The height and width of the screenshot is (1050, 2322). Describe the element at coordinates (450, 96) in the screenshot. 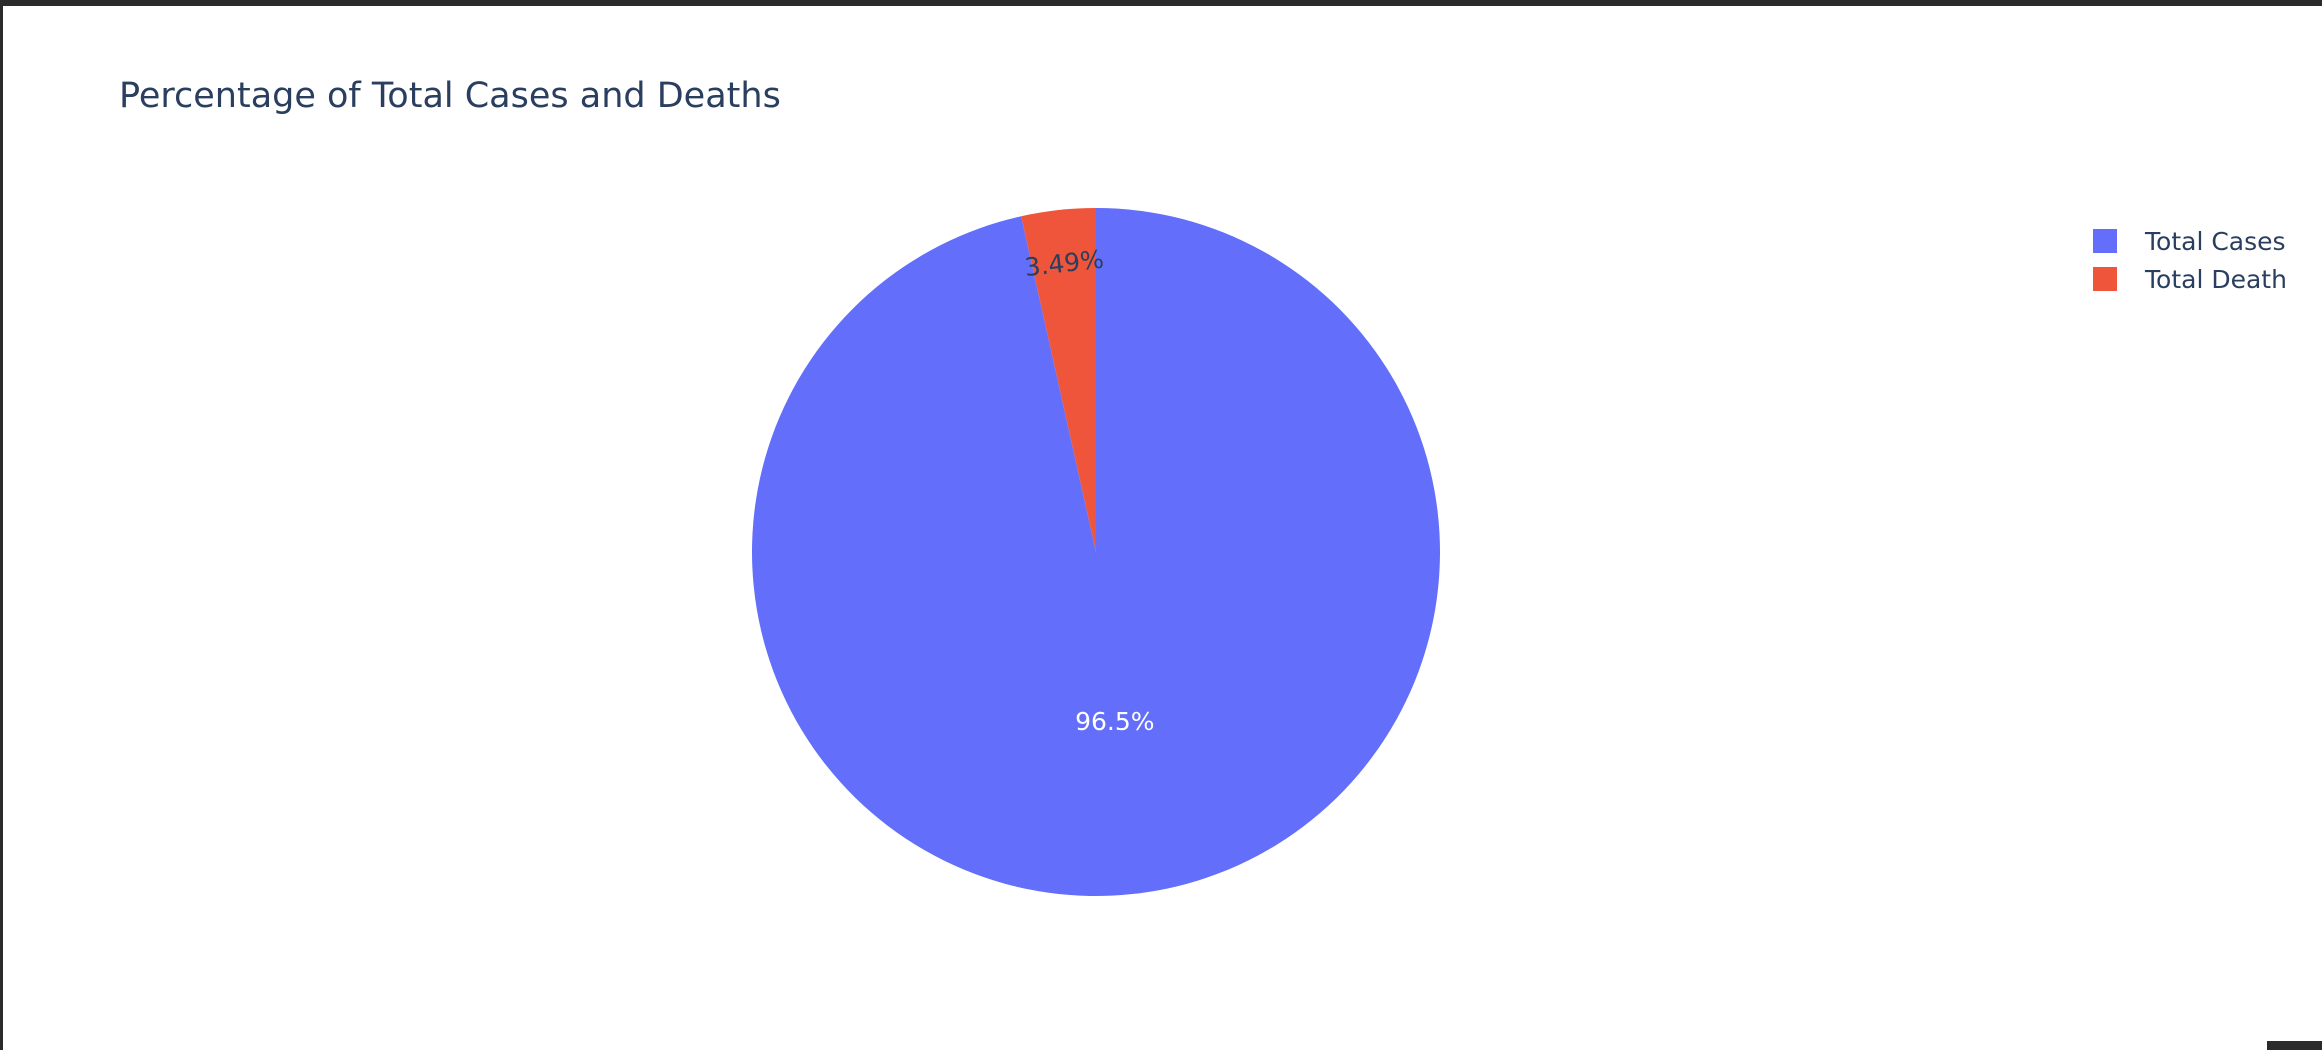

I see `chart-title: Percentage of Total Cases and Deaths` at that location.